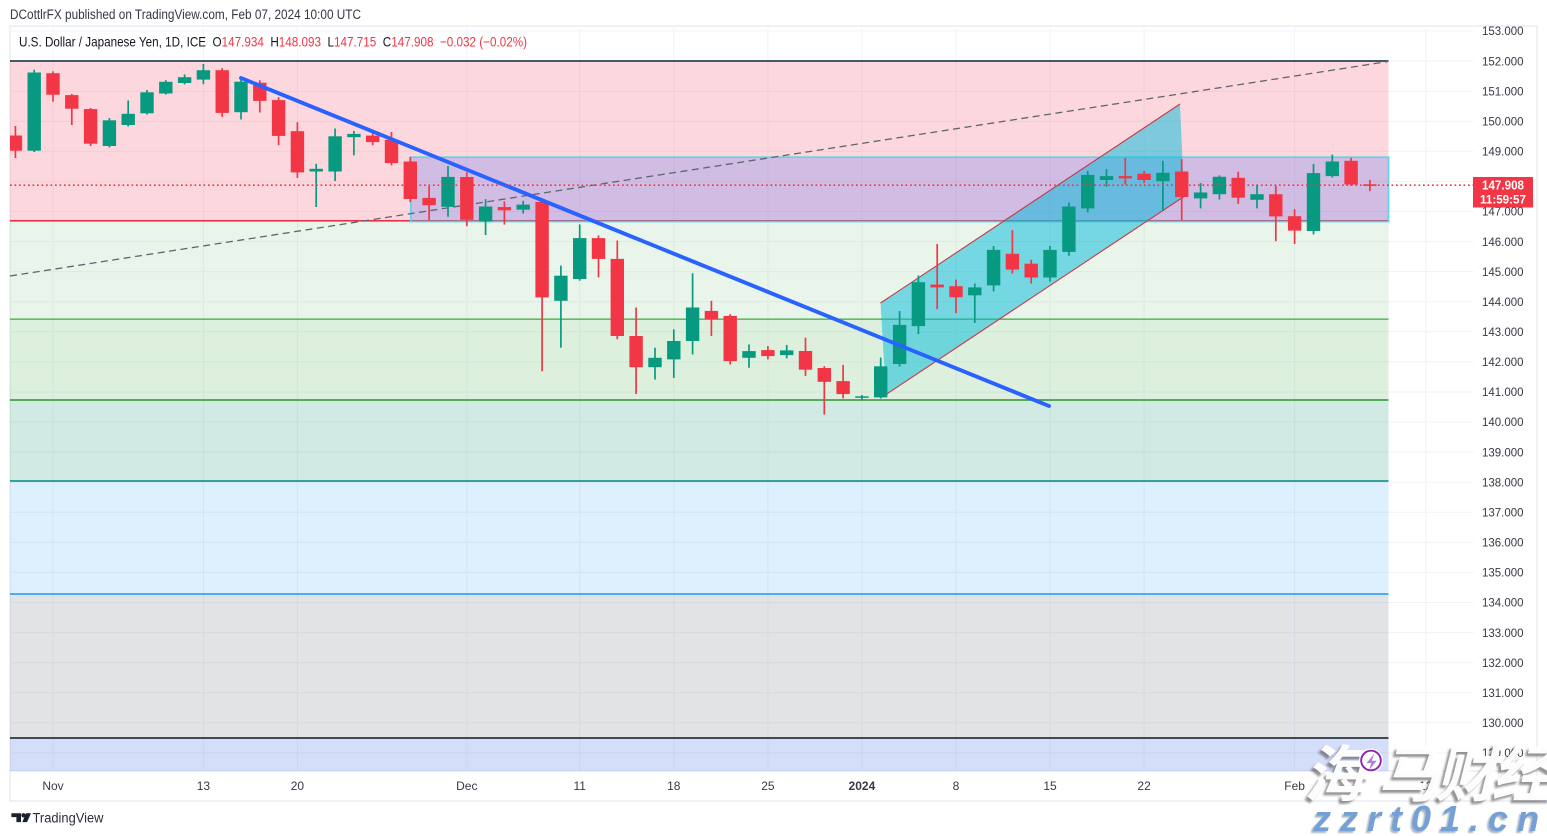 The width and height of the screenshot is (1547, 836). I want to click on svg-text: 13, so click(204, 786).